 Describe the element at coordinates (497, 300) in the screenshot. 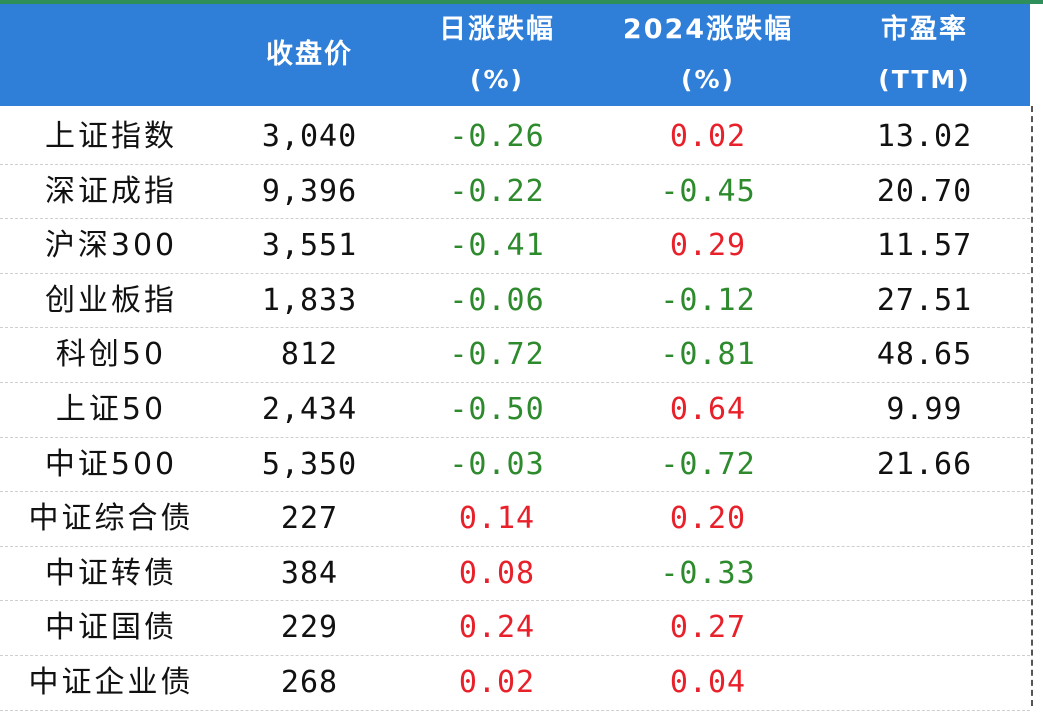

I see `daily-change: -0.06` at that location.